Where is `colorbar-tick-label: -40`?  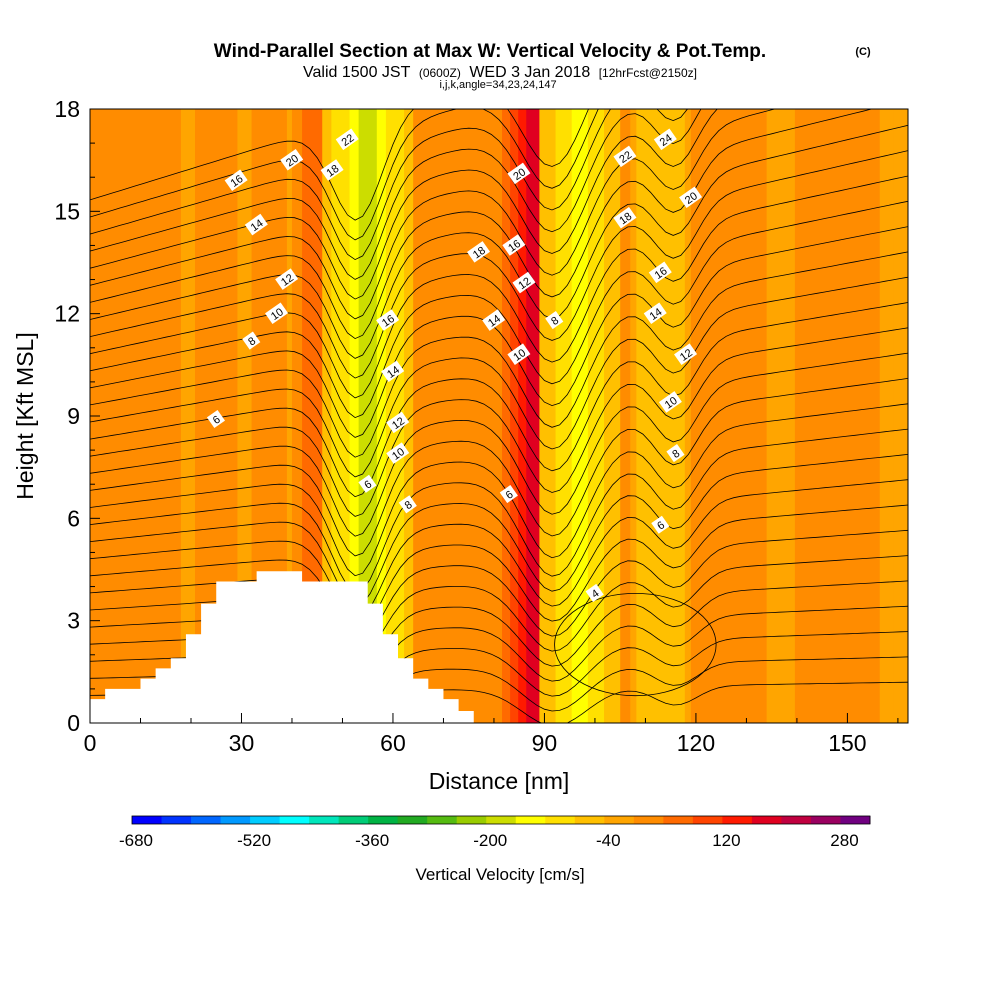 colorbar-tick-label: -40 is located at coordinates (608, 840).